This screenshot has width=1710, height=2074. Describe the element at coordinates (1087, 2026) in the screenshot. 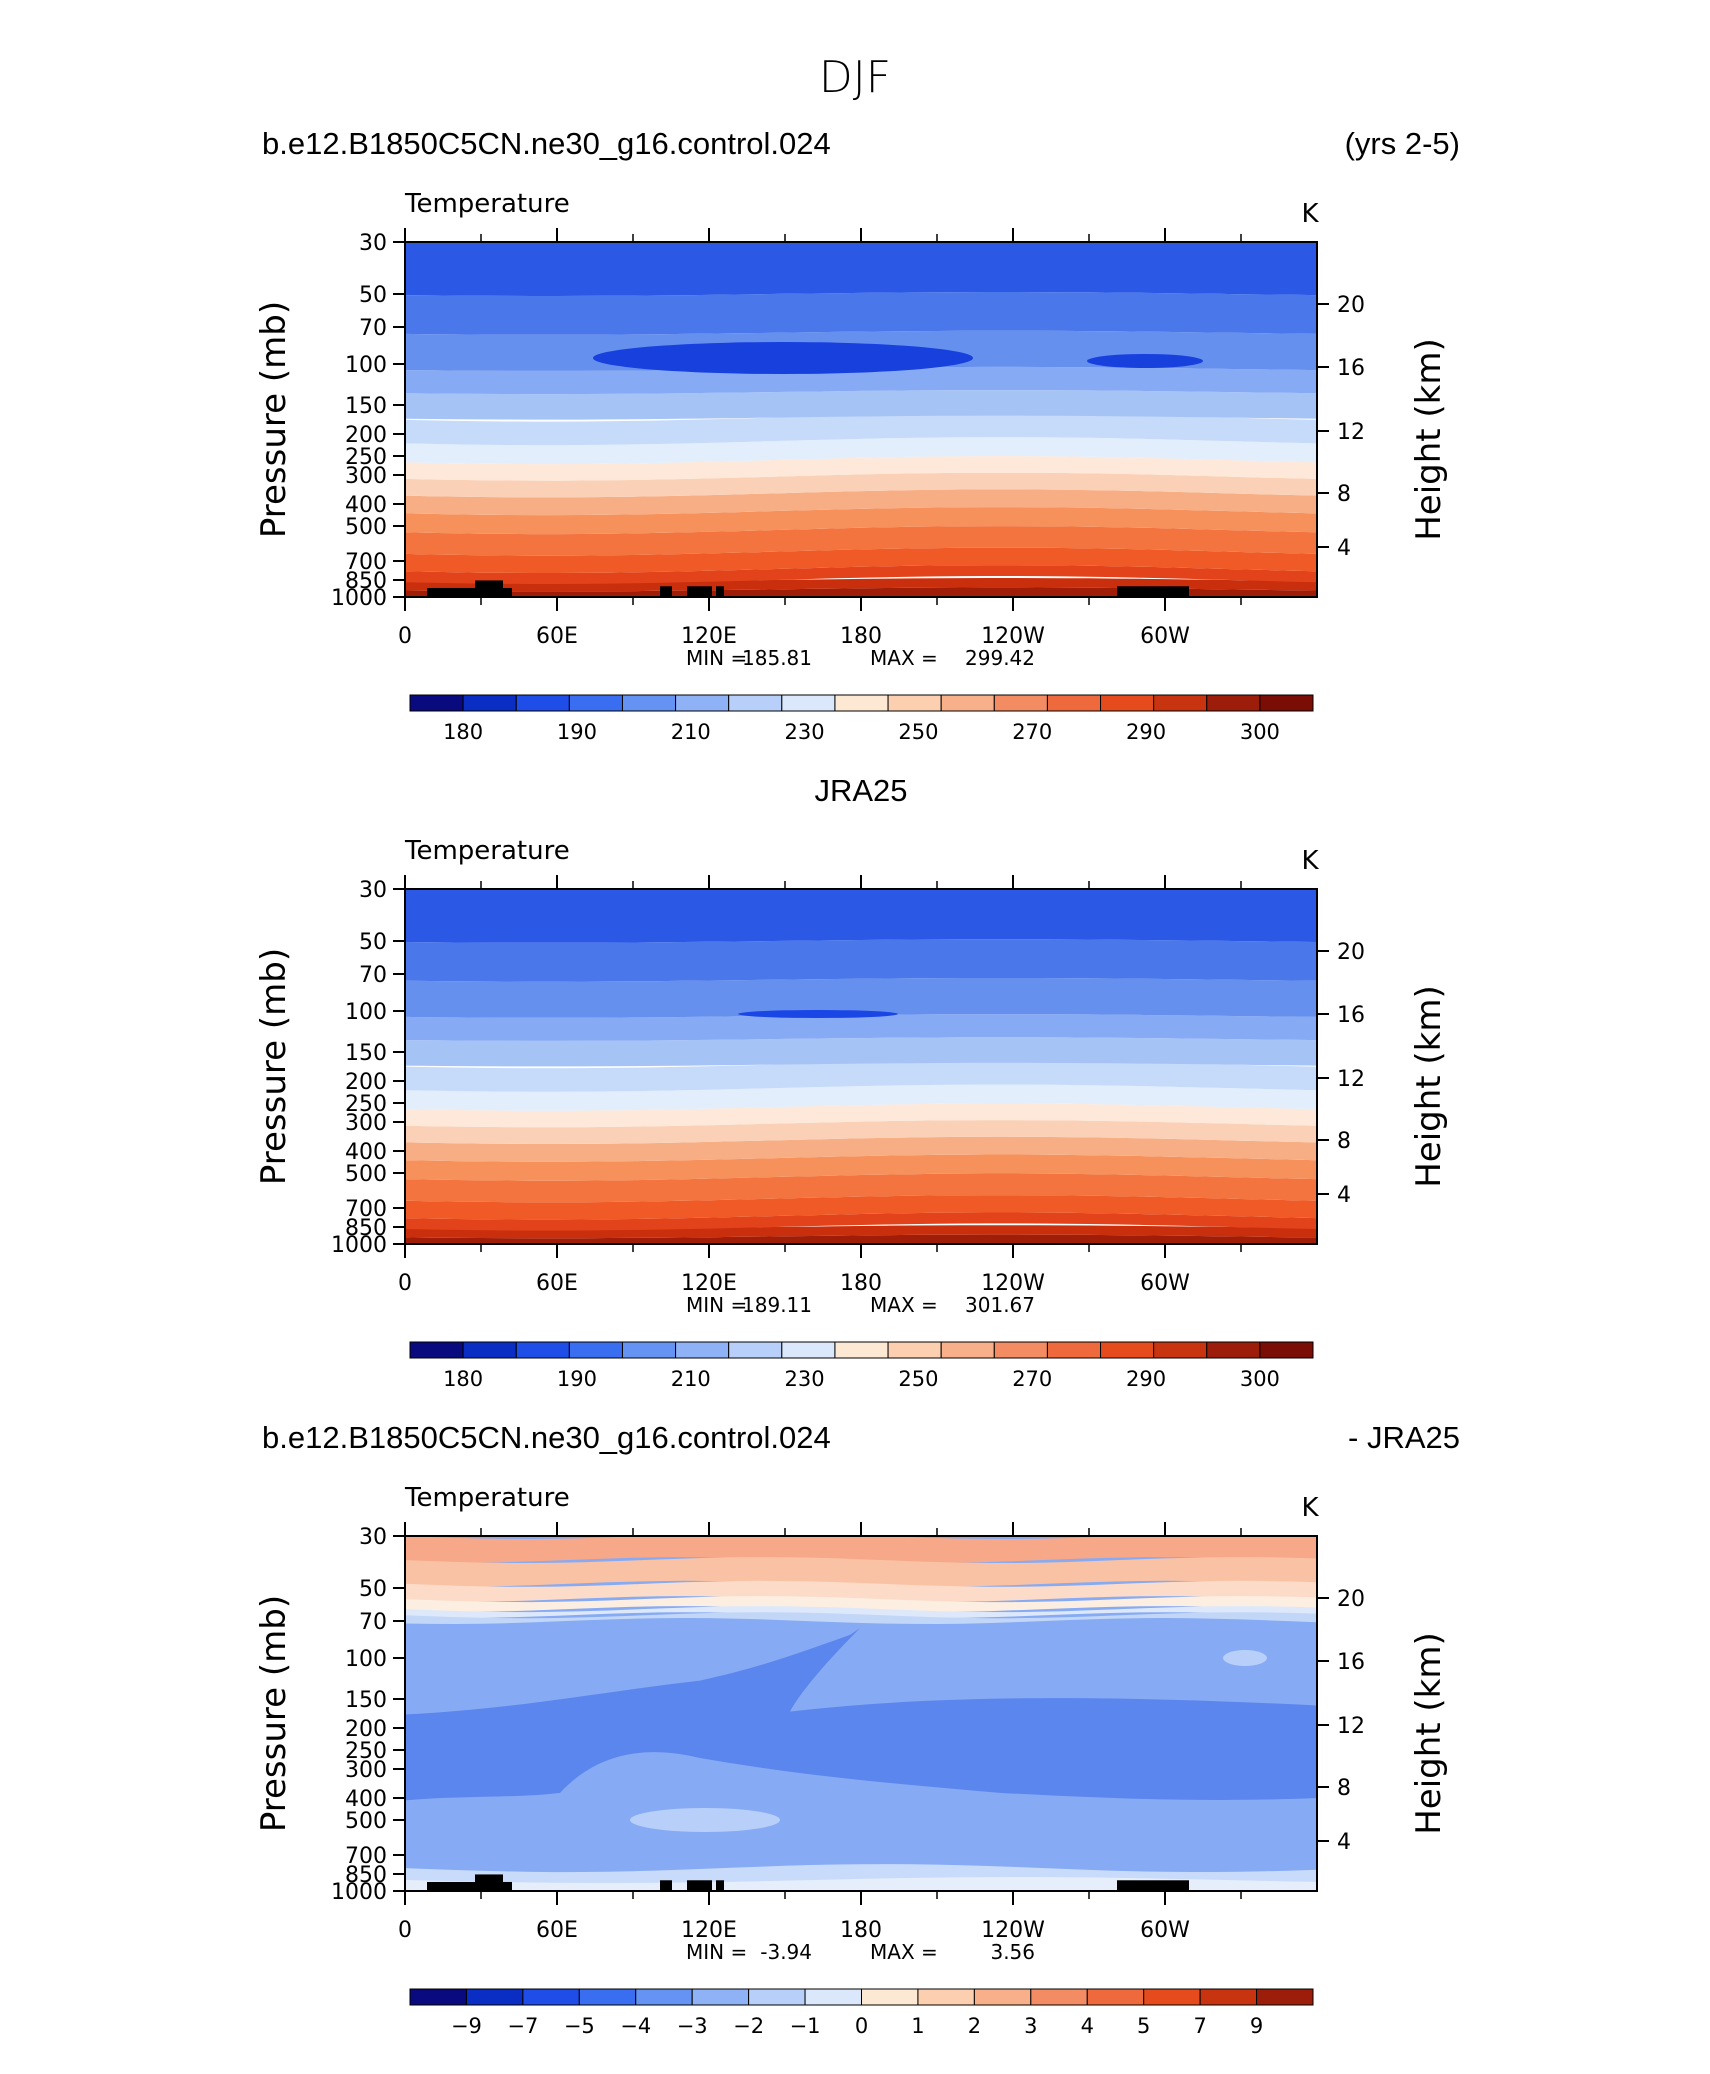

I see `colorbar-label: 4` at that location.